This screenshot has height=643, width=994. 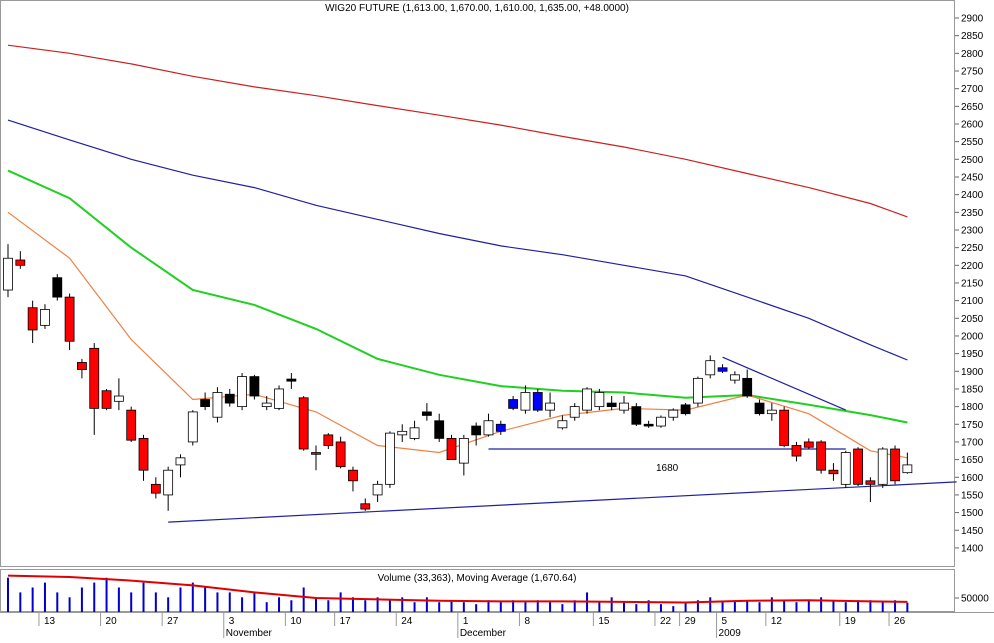 What do you see at coordinates (691, 621) in the screenshot?
I see `x-tick-label: 29` at bounding box center [691, 621].